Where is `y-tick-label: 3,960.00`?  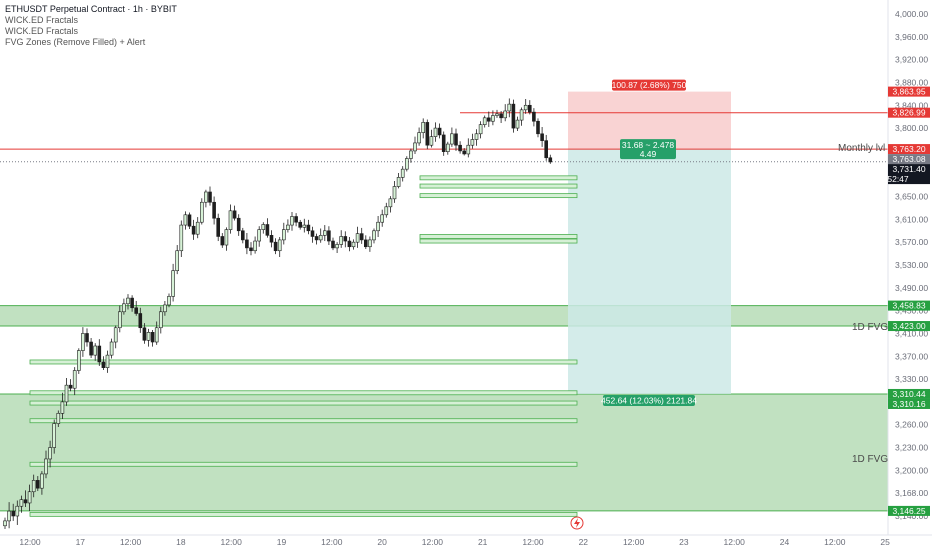 y-tick-label: 3,960.00 is located at coordinates (911, 37).